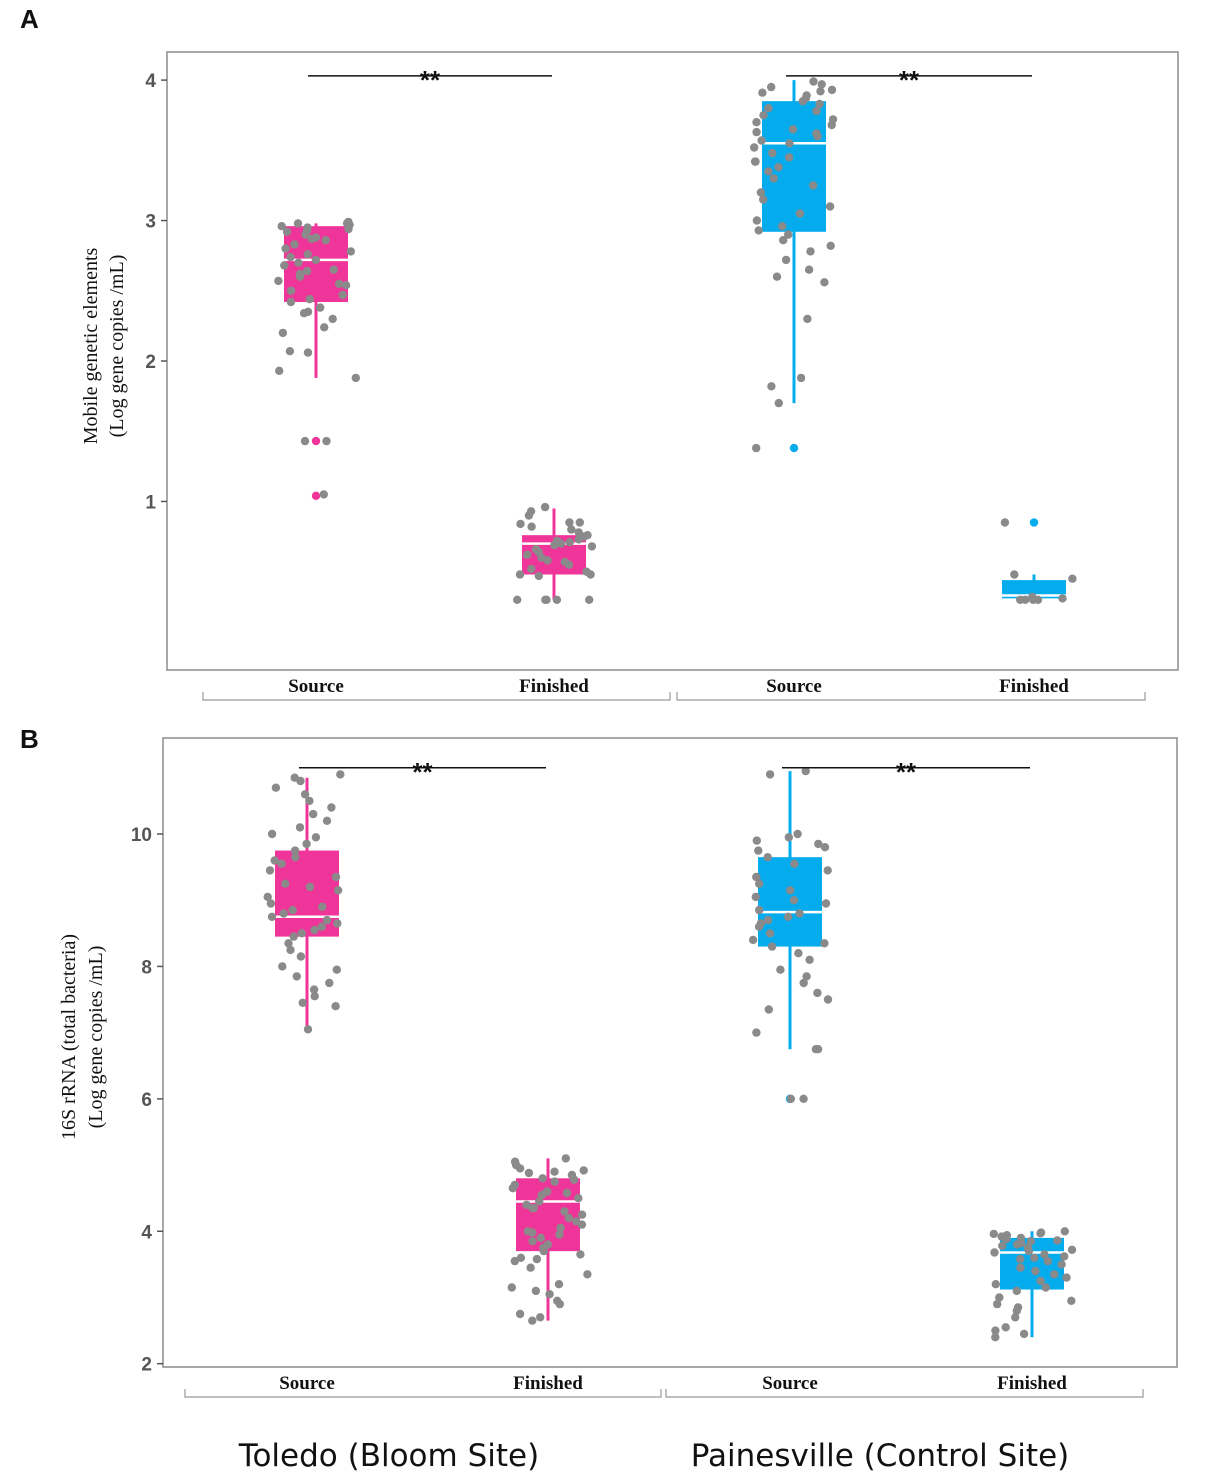  What do you see at coordinates (790, 1383) in the screenshot?
I see `panel-b-xtick-label: Source` at bounding box center [790, 1383].